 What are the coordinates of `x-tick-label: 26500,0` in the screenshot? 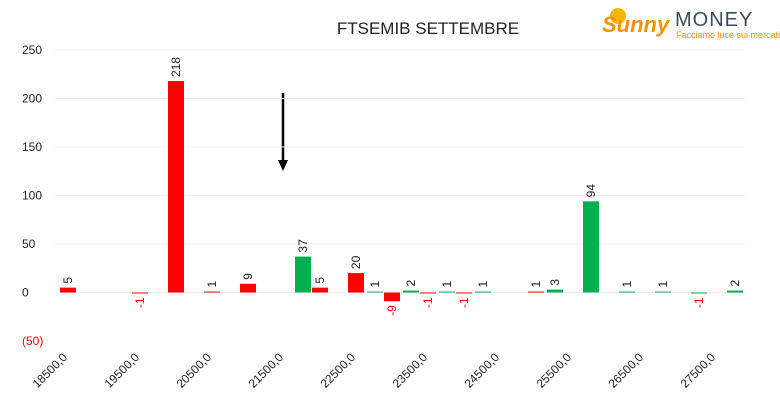 It's located at (626, 370).